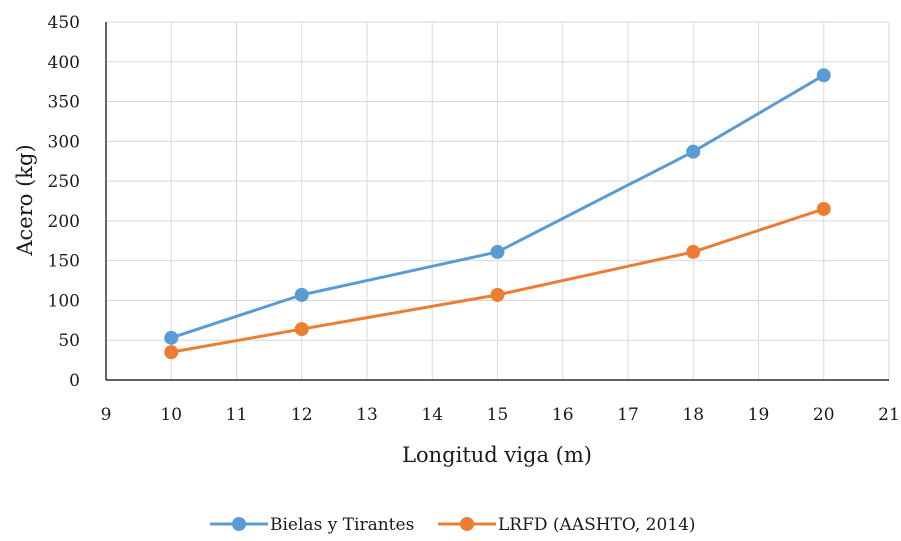  I want to click on x-axis-title: Longitud viga (m), so click(497, 455).